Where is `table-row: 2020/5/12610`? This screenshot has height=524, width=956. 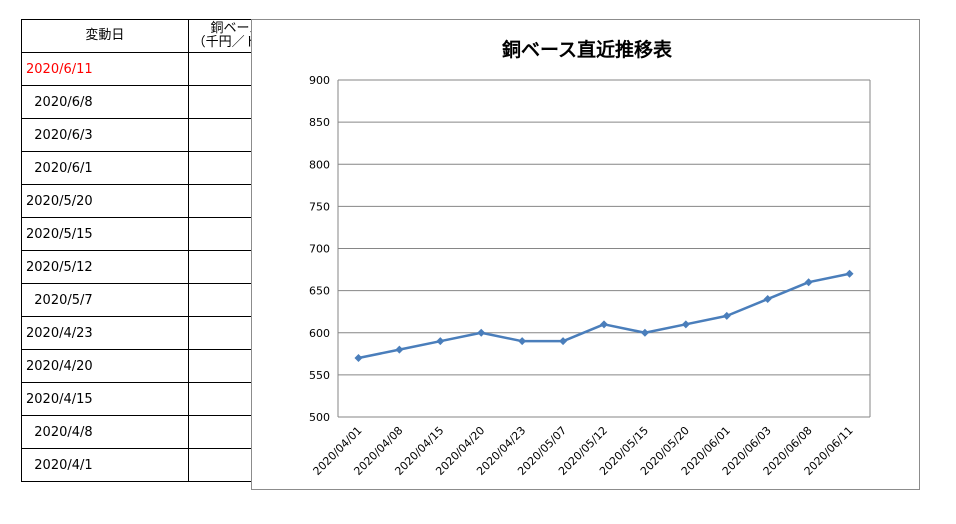 table-row: 2020/5/12610 is located at coordinates (153, 267).